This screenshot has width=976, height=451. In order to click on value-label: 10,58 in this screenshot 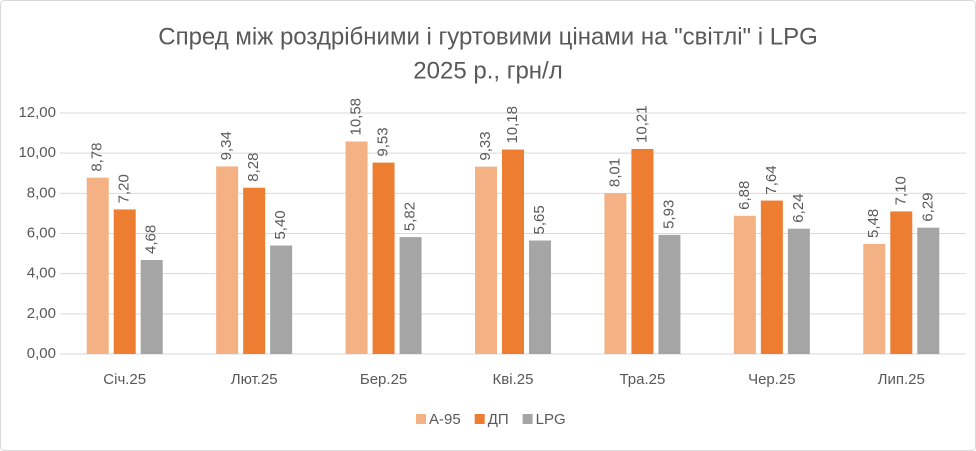, I will do `click(356, 117)`.